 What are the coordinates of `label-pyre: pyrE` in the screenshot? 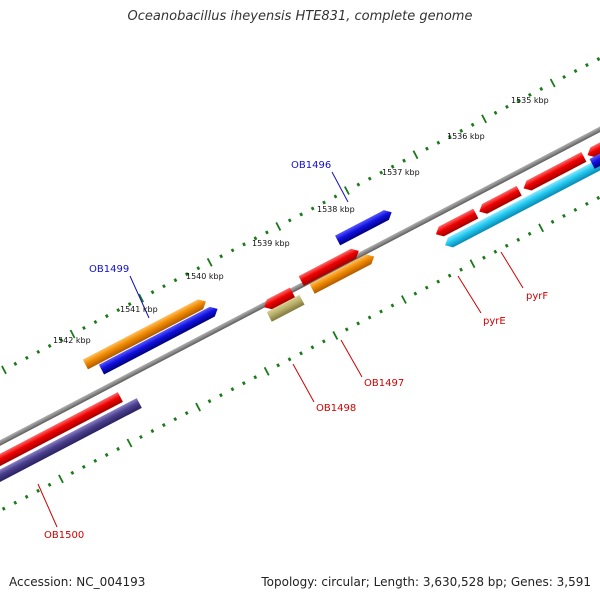 It's located at (494, 321).